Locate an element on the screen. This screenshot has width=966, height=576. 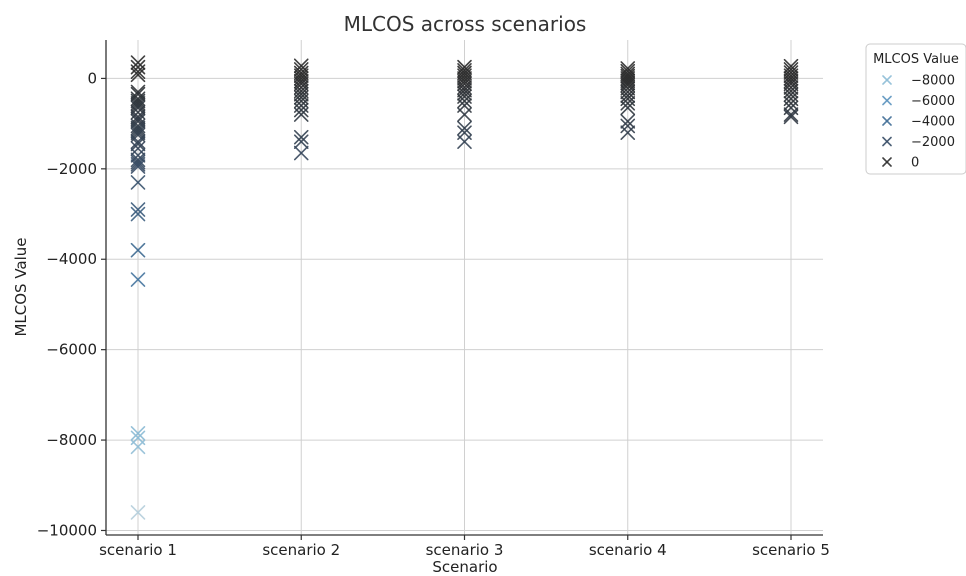
legend-label: −2000 is located at coordinates (933, 142).